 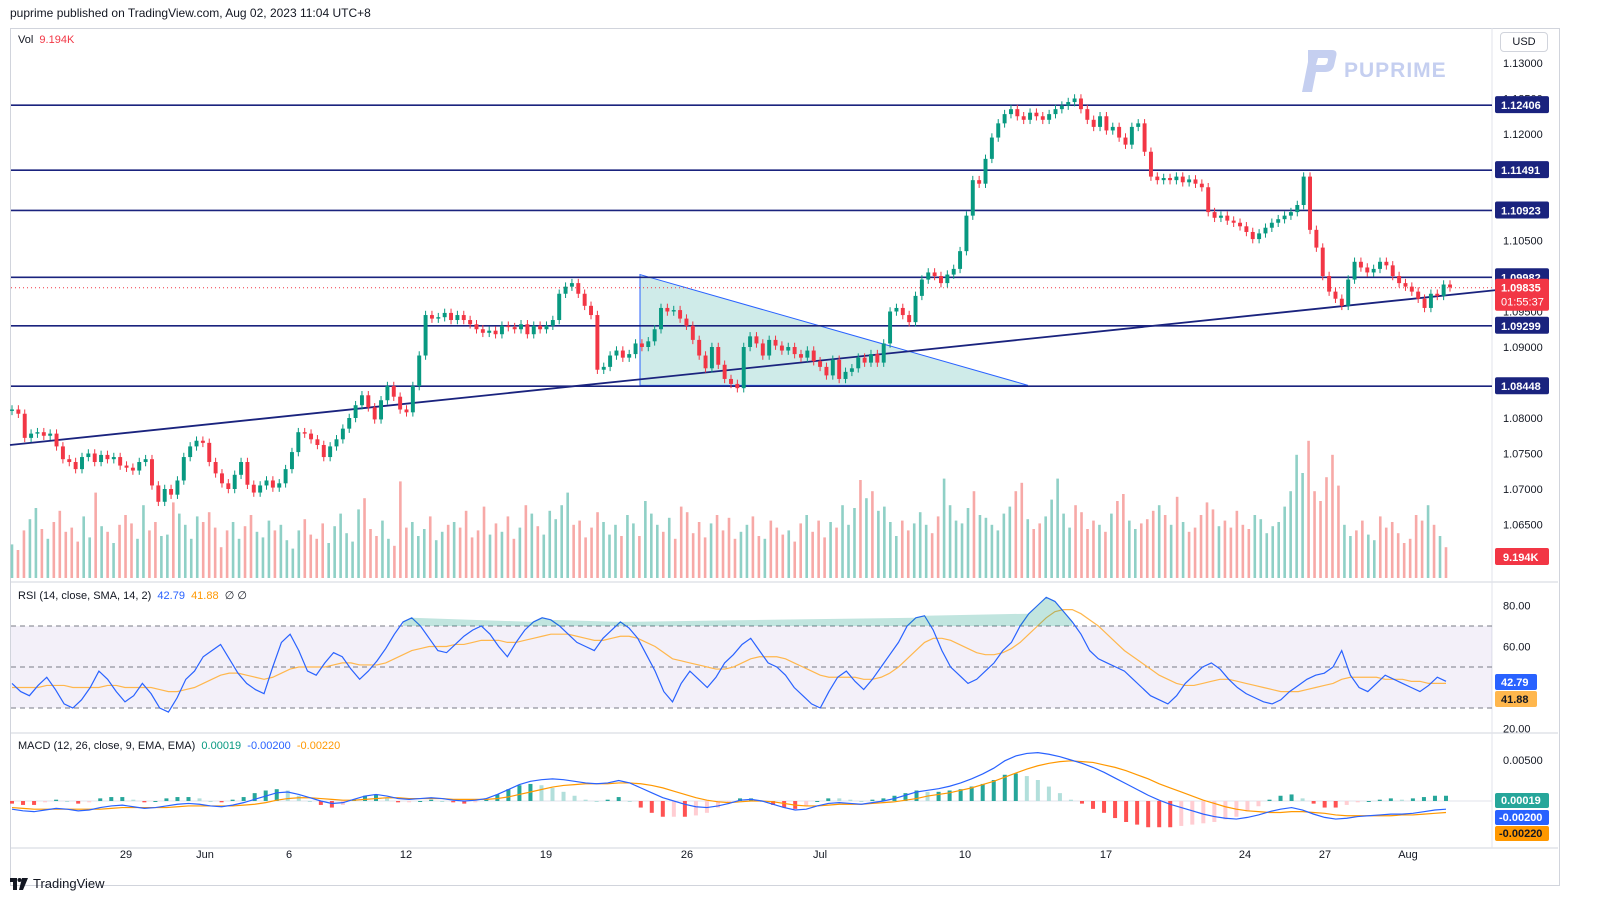 What do you see at coordinates (729, 650) in the screenshot?
I see `rsi-sma-line` at bounding box center [729, 650].